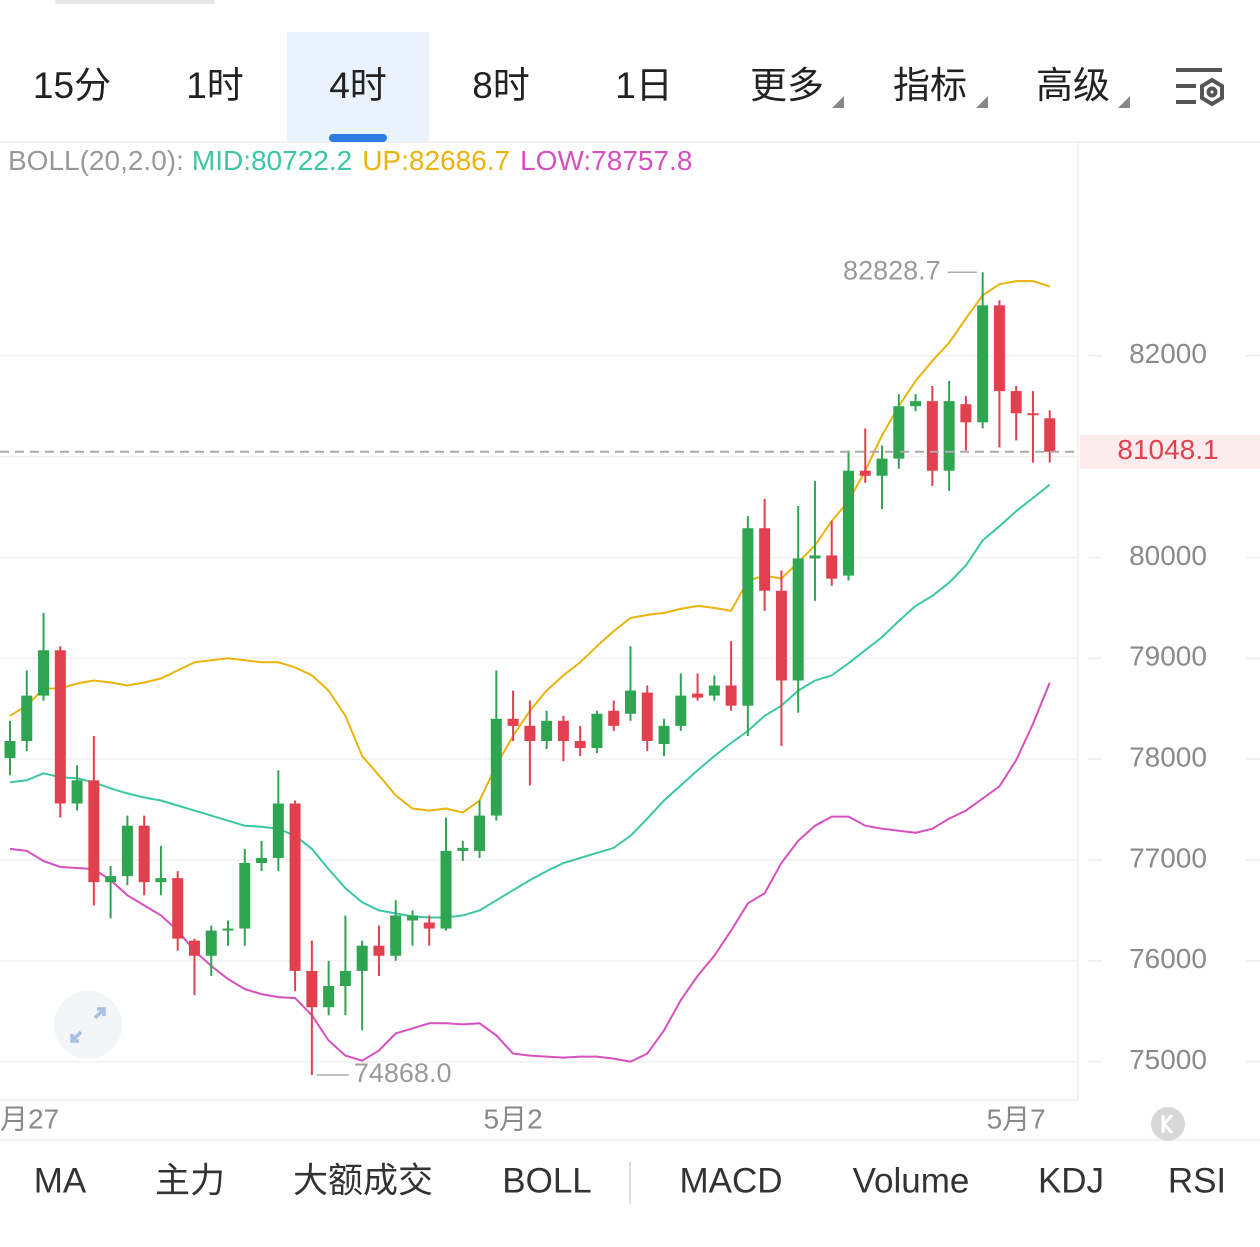  I want to click on last-price-label: 81048.1, so click(1167, 449).